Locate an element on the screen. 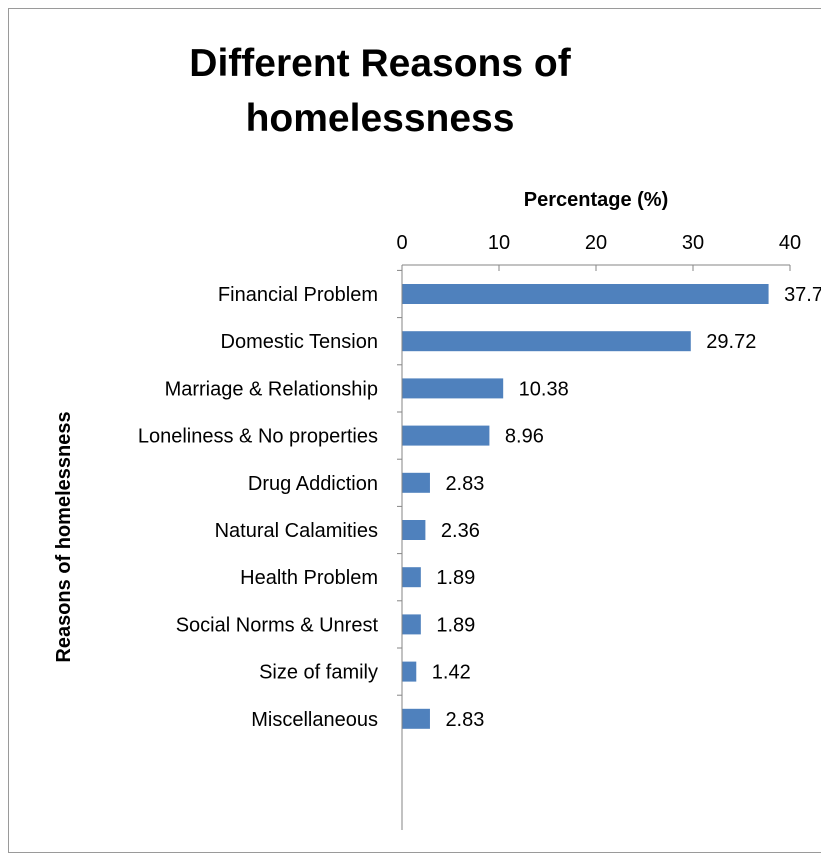 The height and width of the screenshot is (854, 821). chart-title-line-1: Different Reasons of is located at coordinates (380, 63).